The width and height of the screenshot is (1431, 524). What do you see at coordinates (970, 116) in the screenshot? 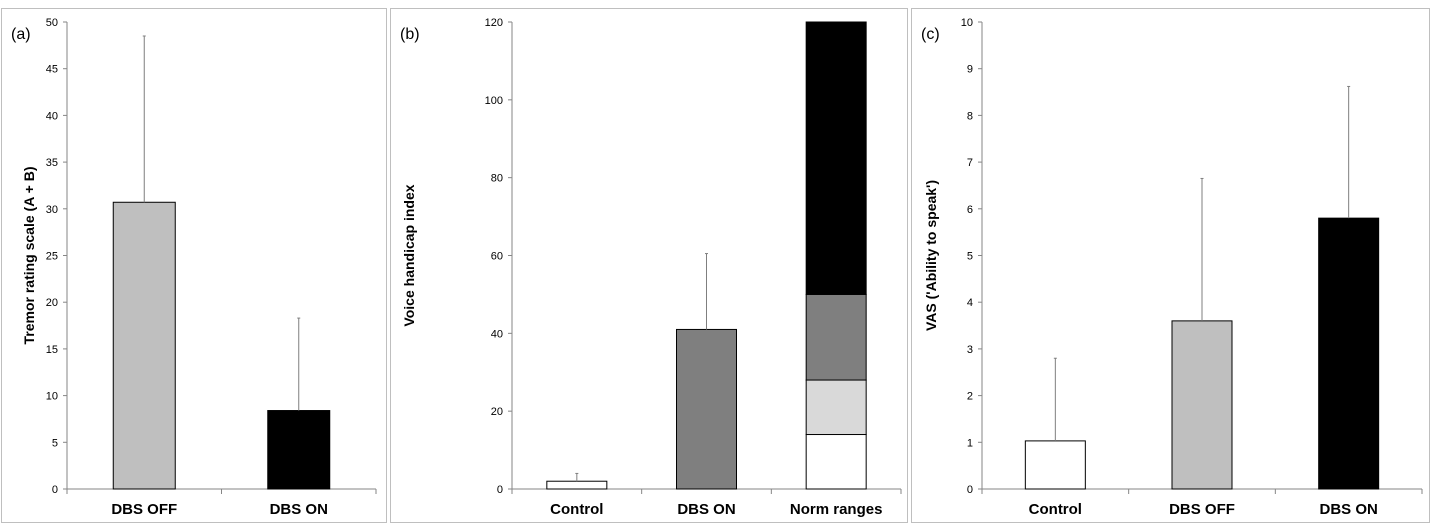
I see `y-tick-label: 8` at bounding box center [970, 116].